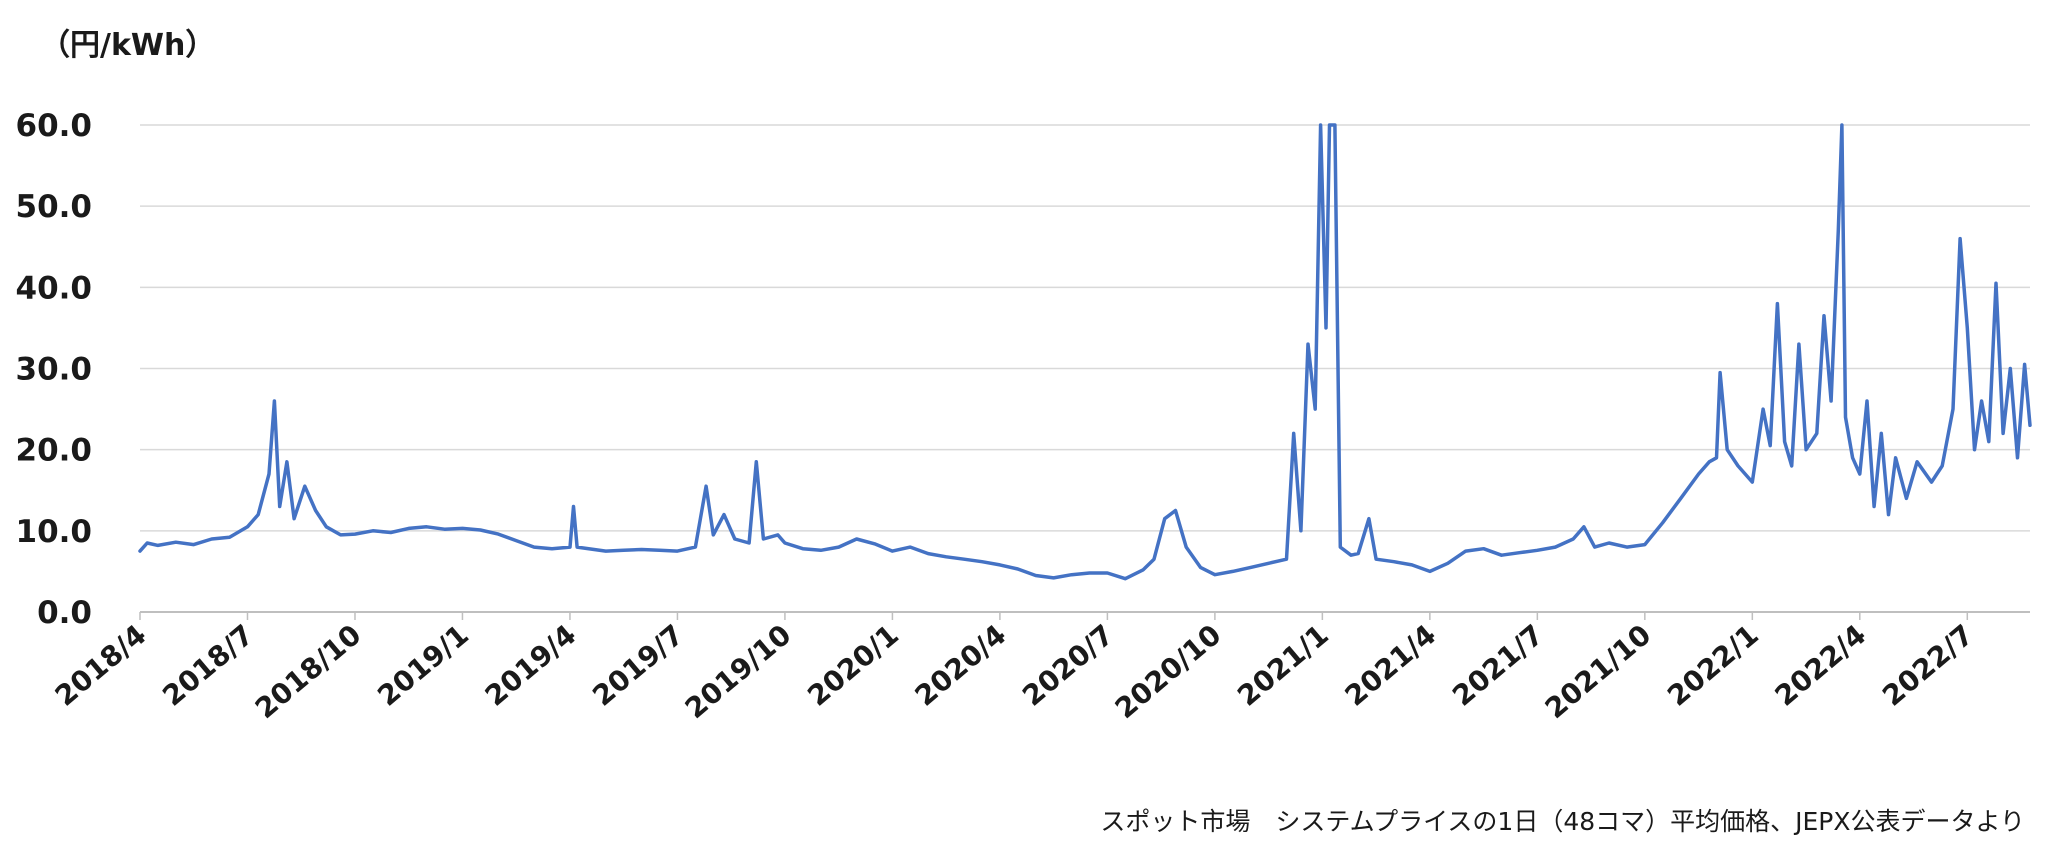 The height and width of the screenshot is (850, 2048). I want to click on x-tick-label: 2020/4, so click(961, 665).